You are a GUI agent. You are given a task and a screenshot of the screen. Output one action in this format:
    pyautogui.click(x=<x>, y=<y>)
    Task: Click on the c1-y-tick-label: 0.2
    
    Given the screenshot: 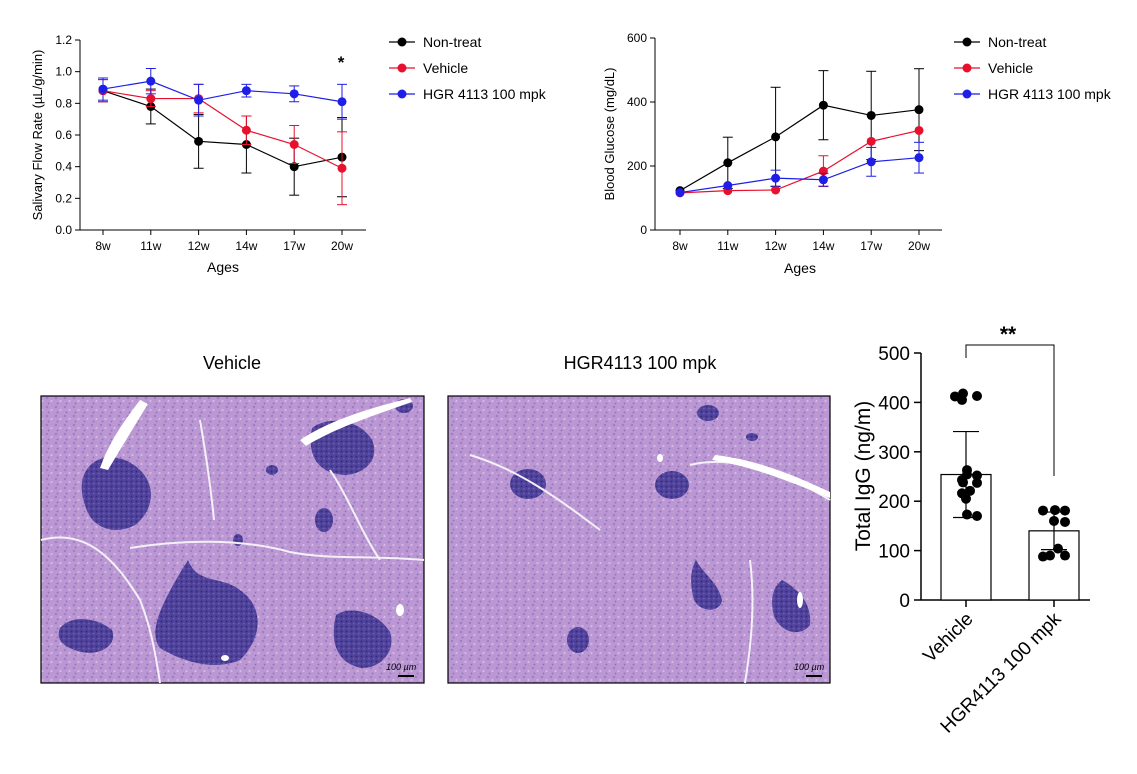 What is the action you would take?
    pyautogui.click(x=63, y=198)
    